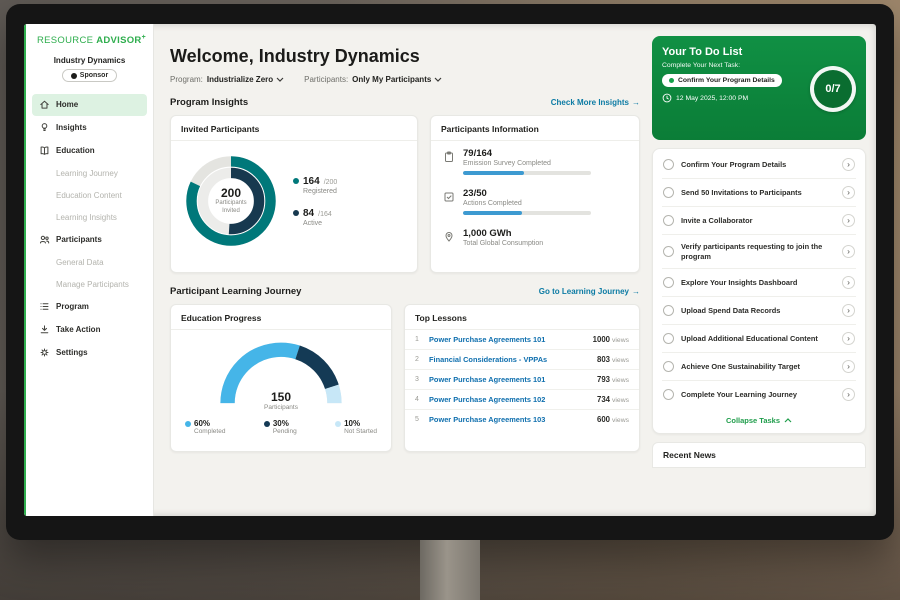 The width and height of the screenshot is (900, 600). What do you see at coordinates (487, 399) in the screenshot?
I see `lesson-link: Power Purchase Agreements 102` at bounding box center [487, 399].